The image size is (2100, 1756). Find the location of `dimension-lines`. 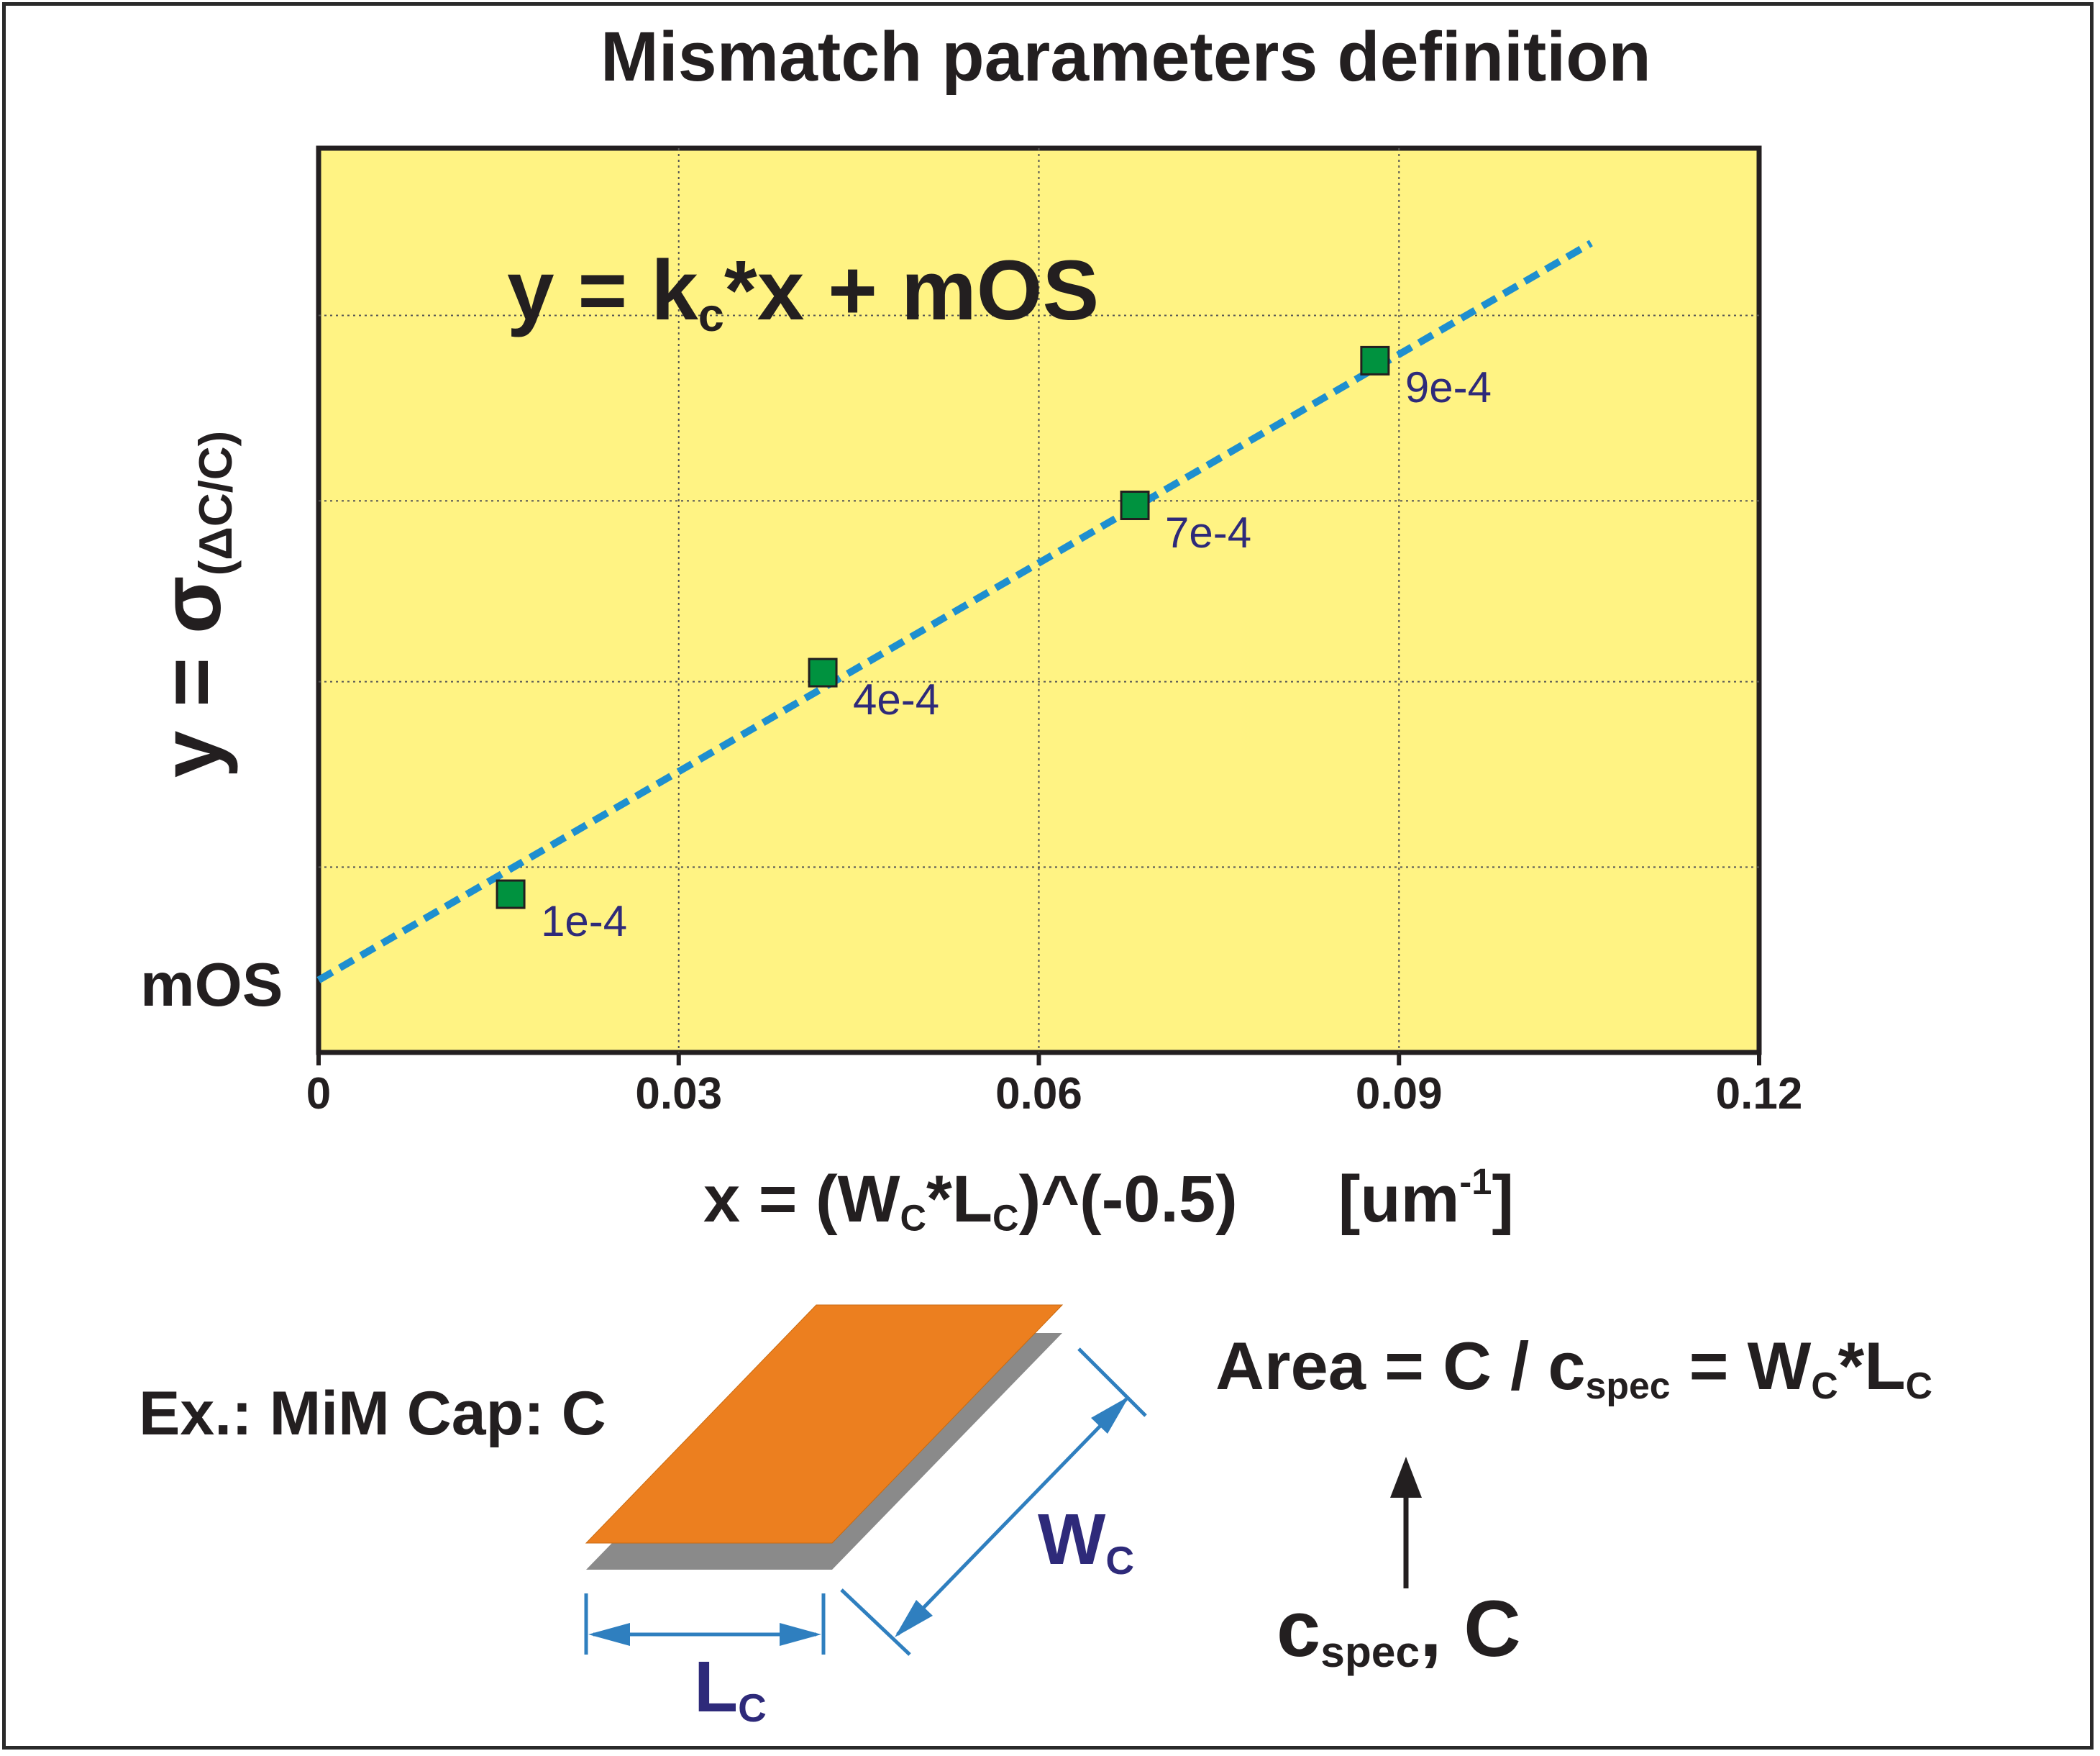

dimension-lines is located at coordinates (865, 1501).